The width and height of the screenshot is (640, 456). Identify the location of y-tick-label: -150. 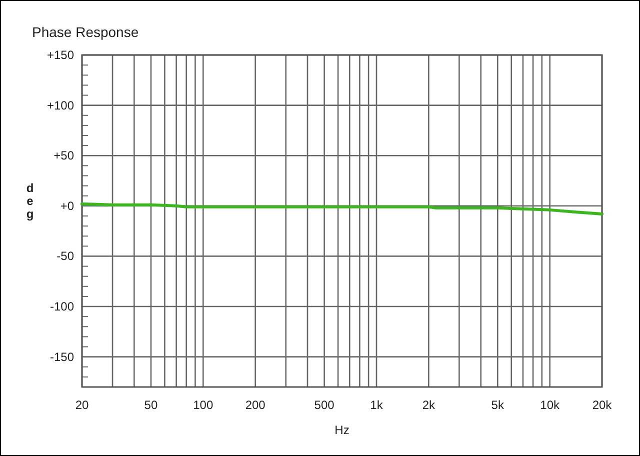
(62, 357).